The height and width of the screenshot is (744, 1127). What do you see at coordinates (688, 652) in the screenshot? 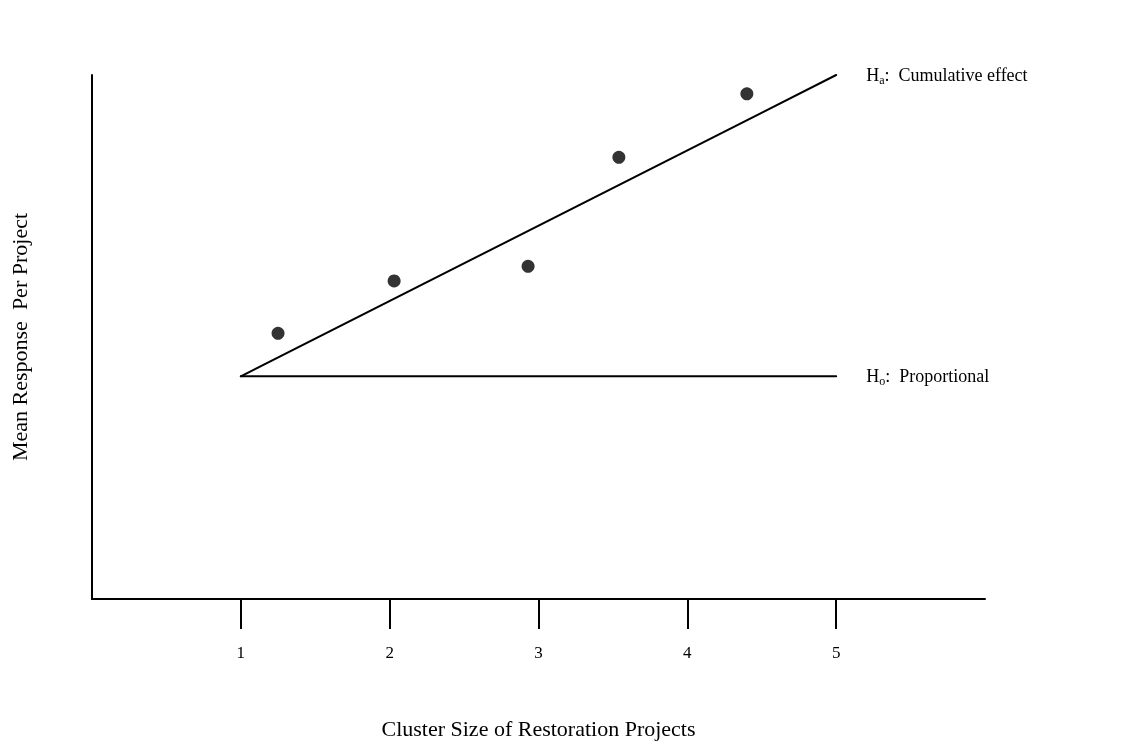
I see `x-tick-label: 4` at bounding box center [688, 652].